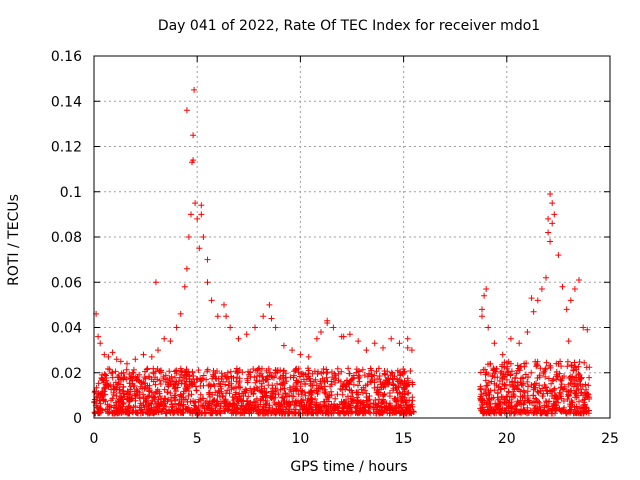 Image resolution: width=640 pixels, height=480 pixels. Describe the element at coordinates (66, 329) in the screenshot. I see `y-tick-label: 0.04` at that location.